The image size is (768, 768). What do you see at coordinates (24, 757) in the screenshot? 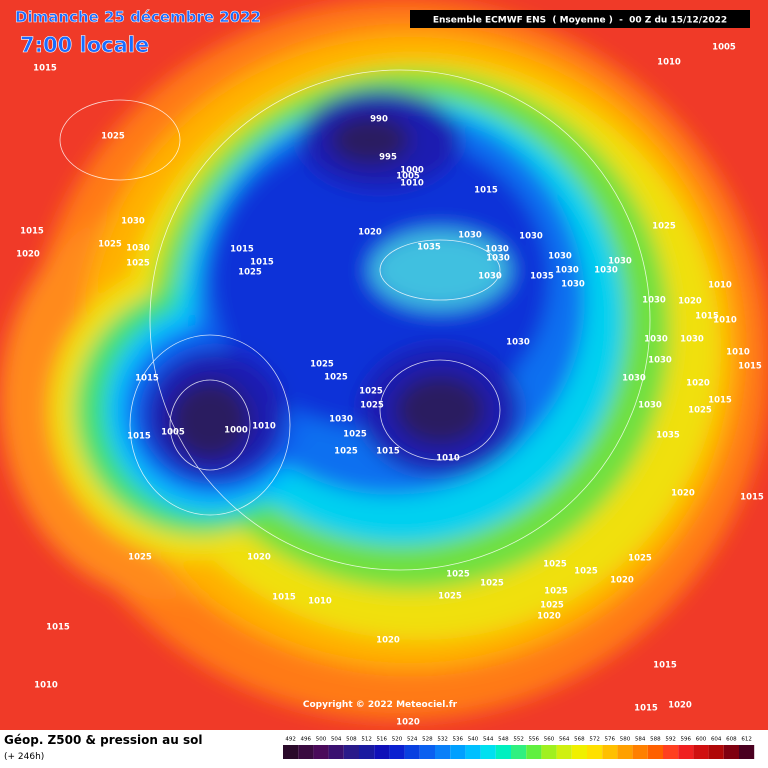
I see `footer-lead: (+ 246h)` at bounding box center [24, 757].